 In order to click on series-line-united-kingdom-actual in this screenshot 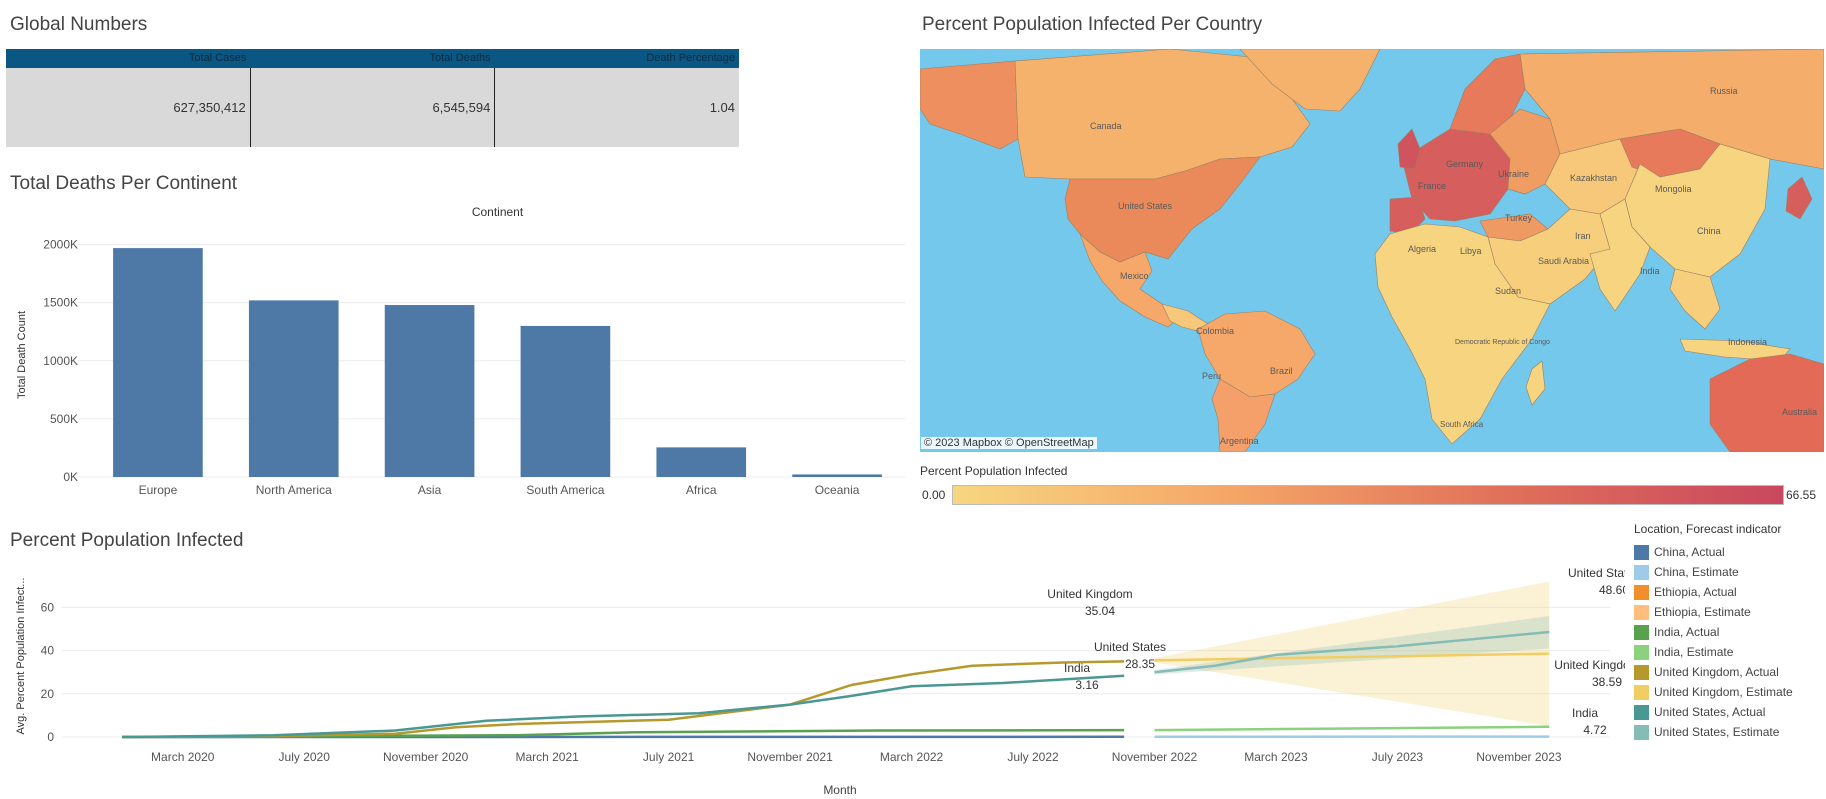, I will do `click(623, 699)`.